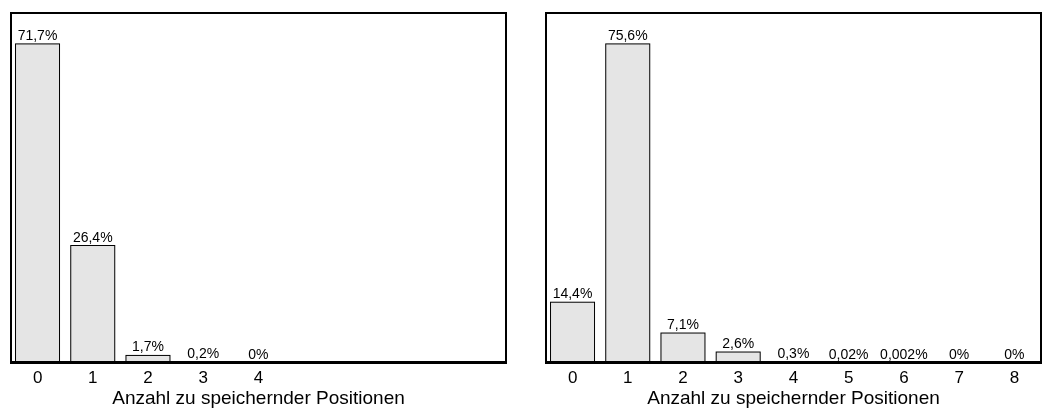  What do you see at coordinates (793, 352) in the screenshot?
I see `data-label: 0,3%` at bounding box center [793, 352].